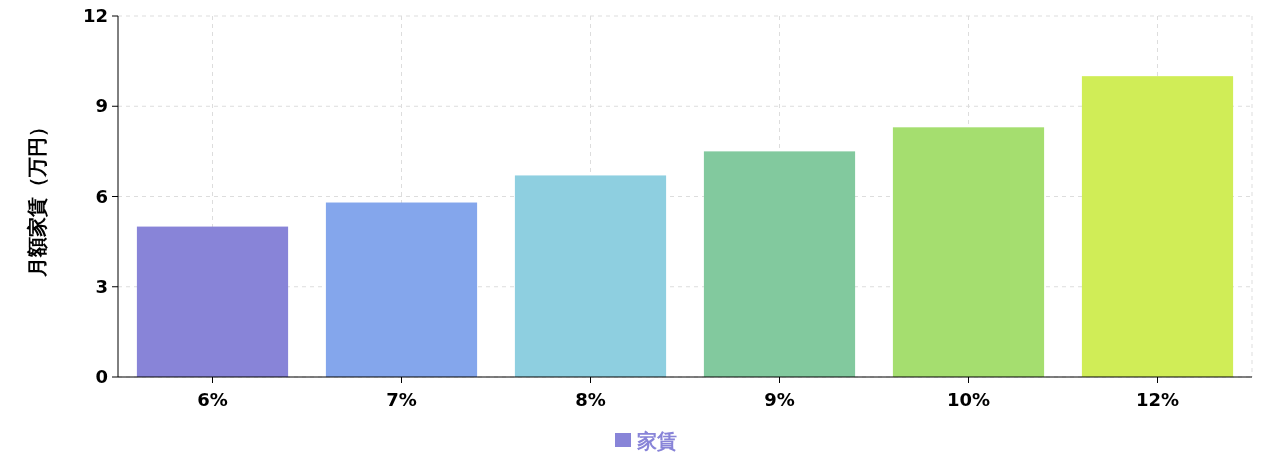  I want to click on y-axis-title: 月額家賃（万円）, so click(37, 197).